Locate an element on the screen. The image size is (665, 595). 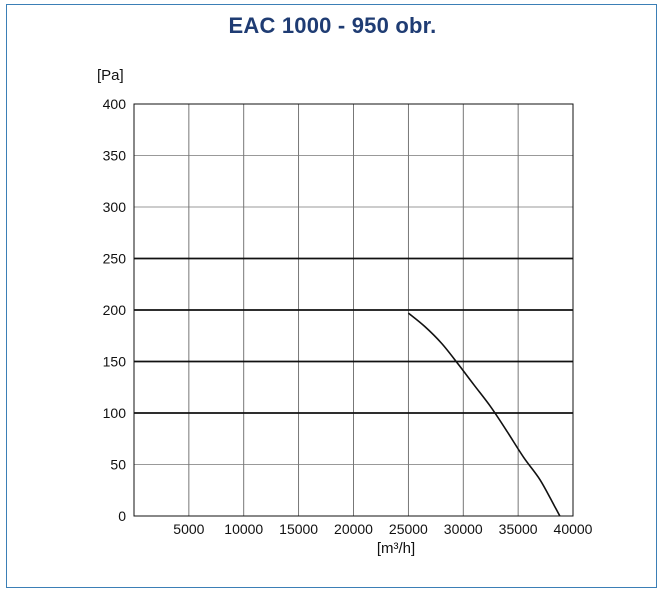
x-tick-label: 15000 is located at coordinates (298, 529).